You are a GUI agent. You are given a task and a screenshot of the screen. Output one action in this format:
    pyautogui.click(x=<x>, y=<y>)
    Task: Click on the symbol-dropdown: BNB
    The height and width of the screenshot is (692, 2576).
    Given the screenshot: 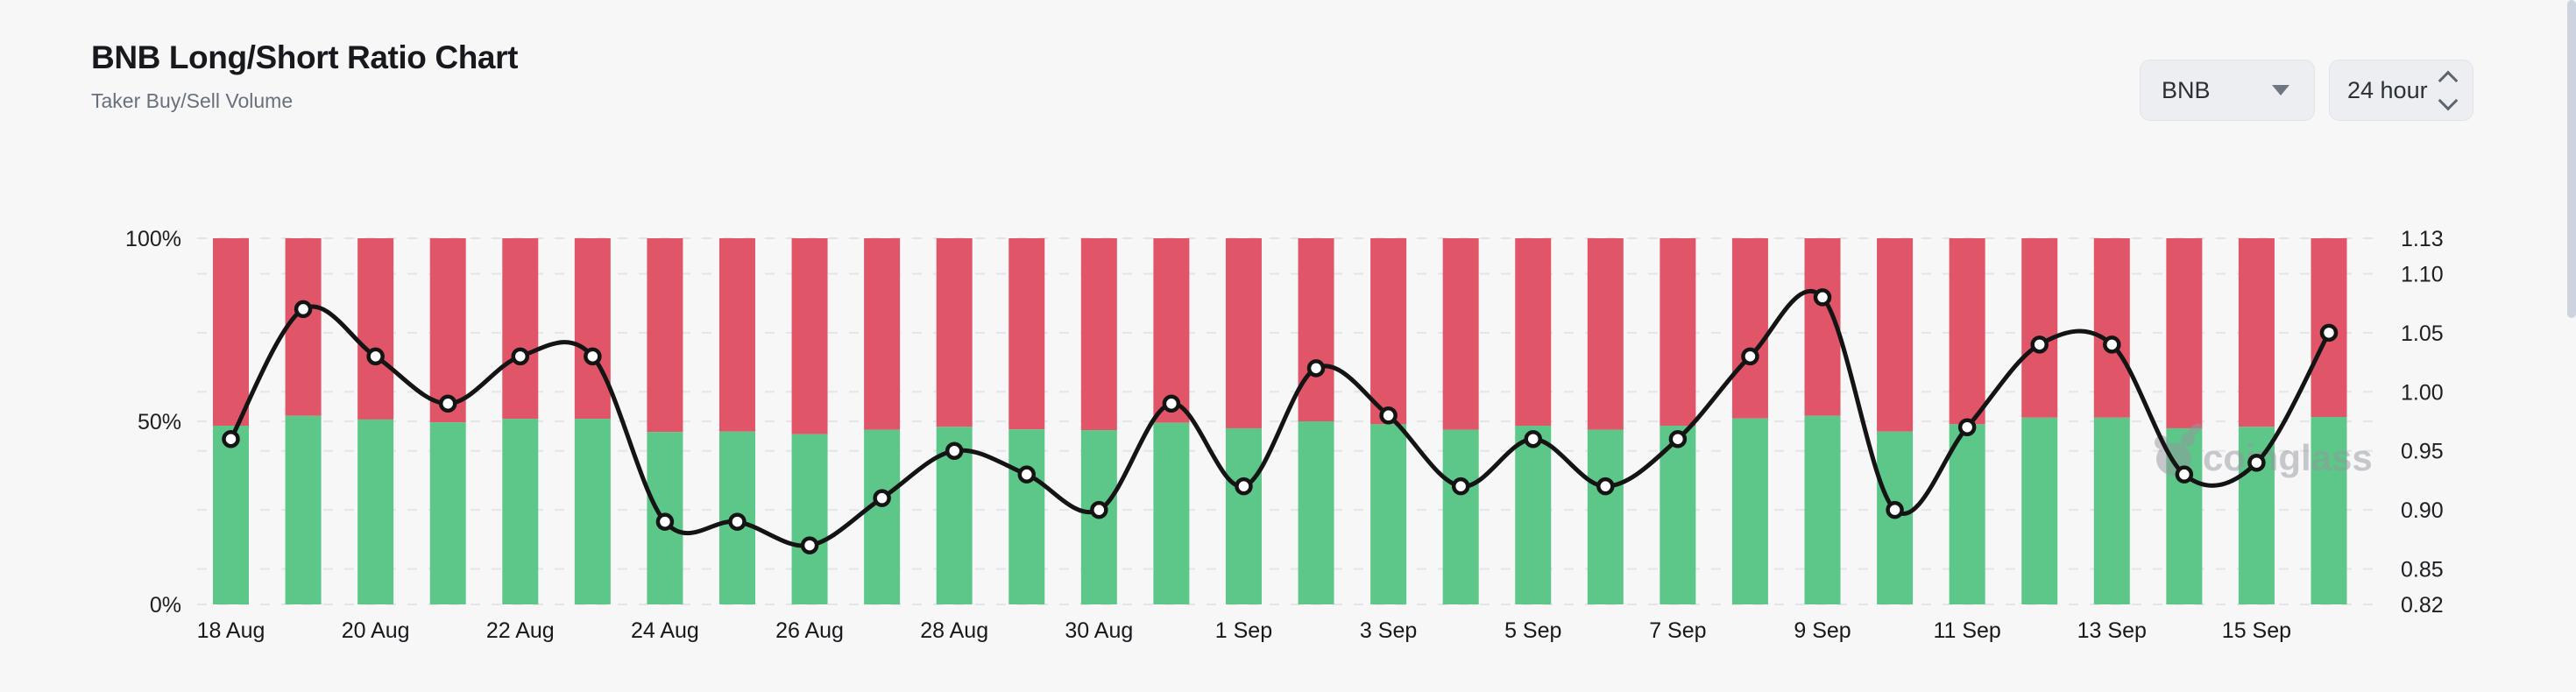 What is the action you would take?
    pyautogui.click(x=2227, y=90)
    